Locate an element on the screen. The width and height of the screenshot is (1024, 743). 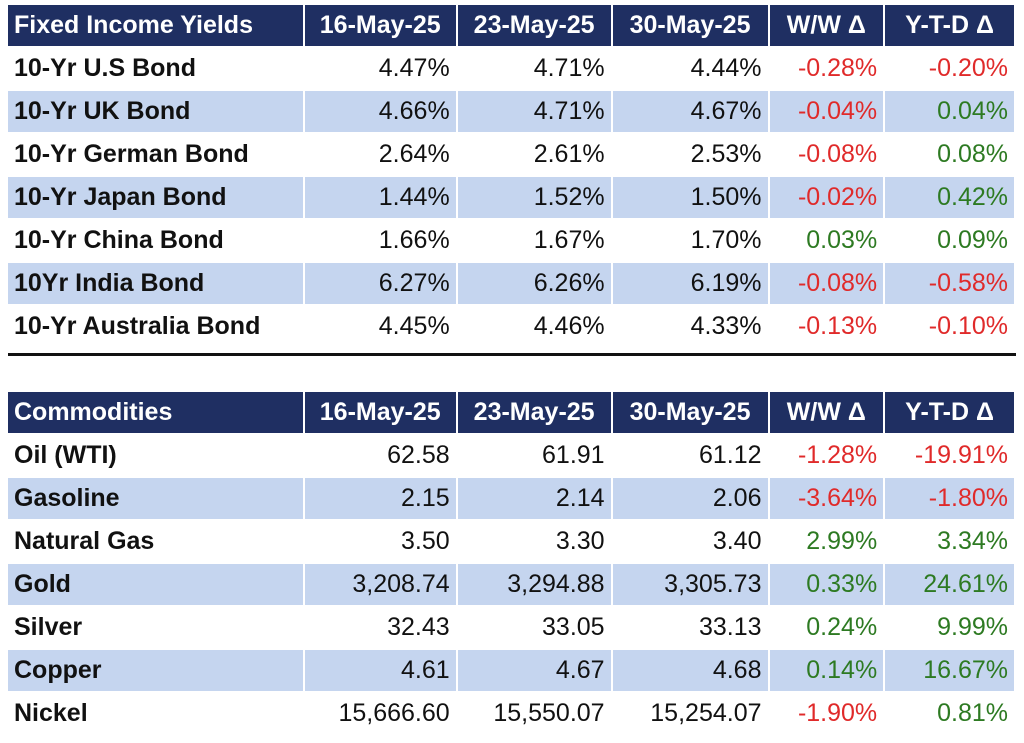
table-row: Silver 32.43 33.05 33.13 0.24% 9.99% is located at coordinates (511, 627).